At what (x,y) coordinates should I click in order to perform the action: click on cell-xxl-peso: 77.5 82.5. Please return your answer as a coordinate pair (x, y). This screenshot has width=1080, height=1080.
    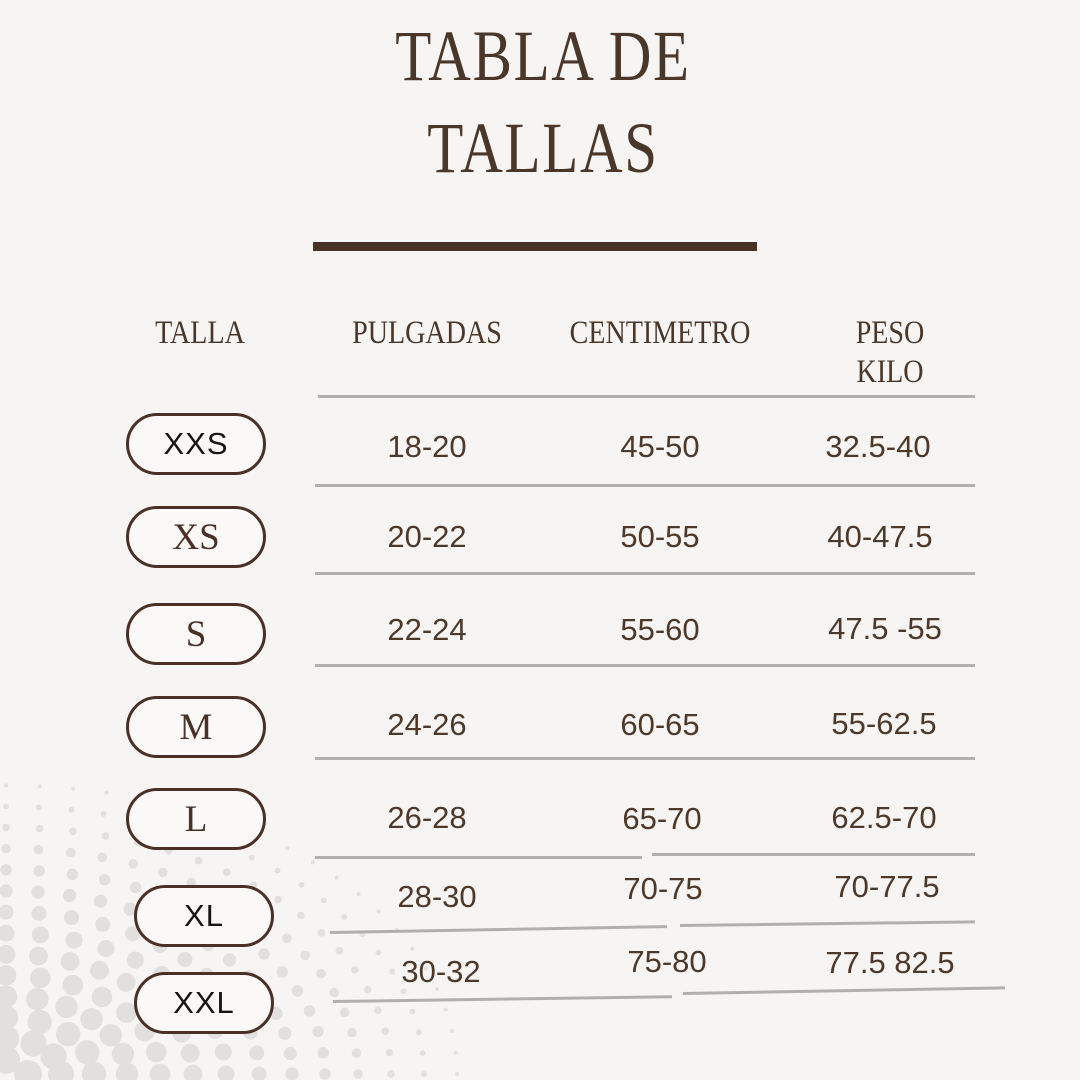
    Looking at the image, I should click on (890, 962).